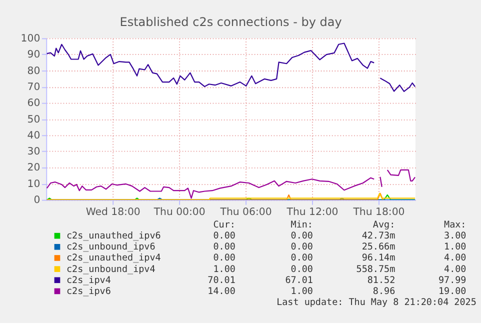 This screenshot has width=481, height=335. I want to click on text: Min:, so click(301, 225).